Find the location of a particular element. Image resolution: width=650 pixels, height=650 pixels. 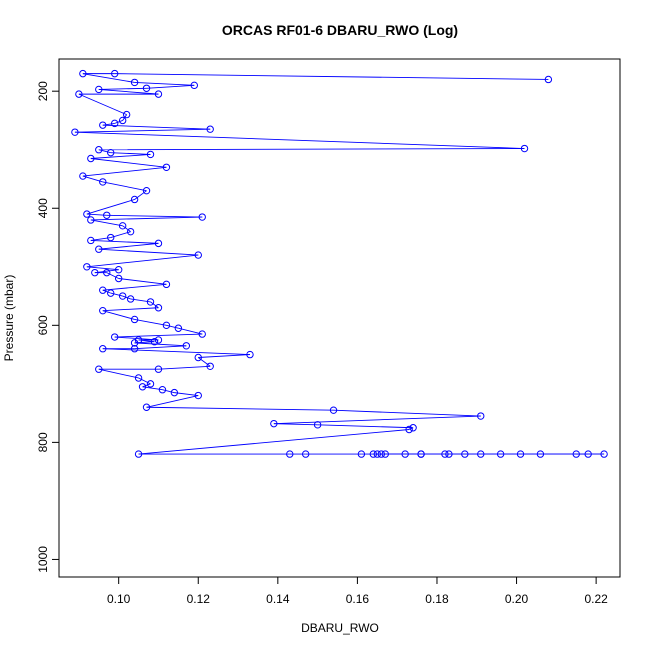

x-tick-label: 0.16 is located at coordinates (358, 599).